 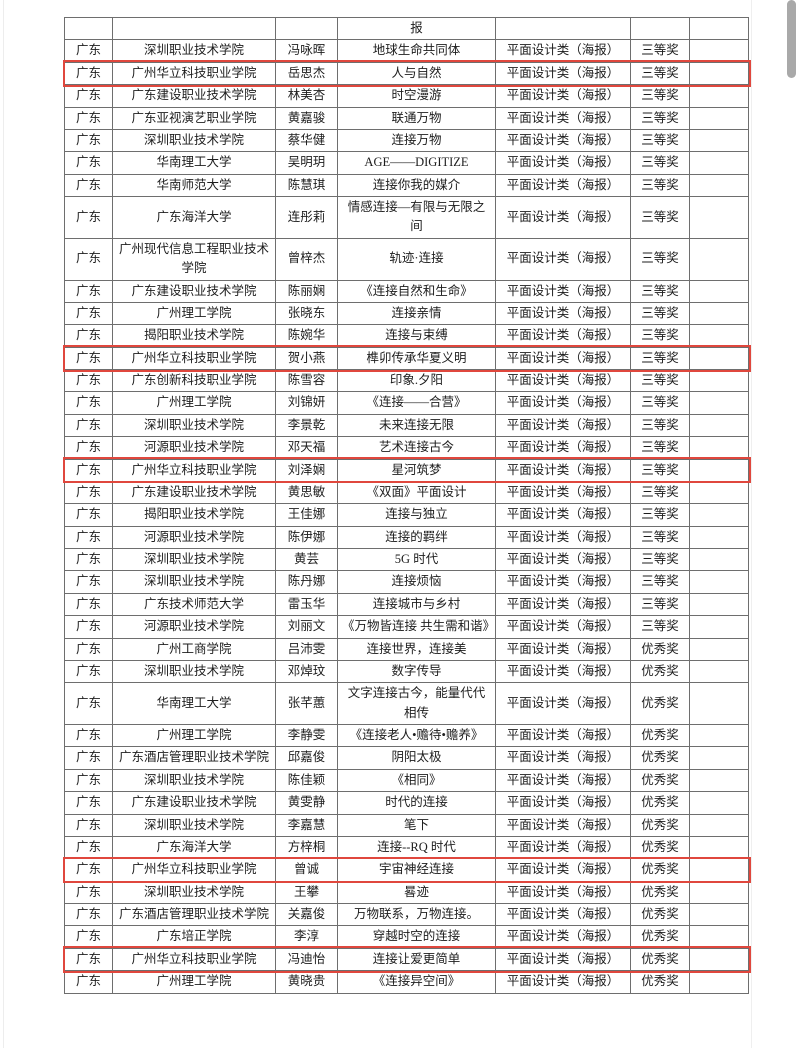 I want to click on cell-name: 雷玉华, so click(x=306, y=604).